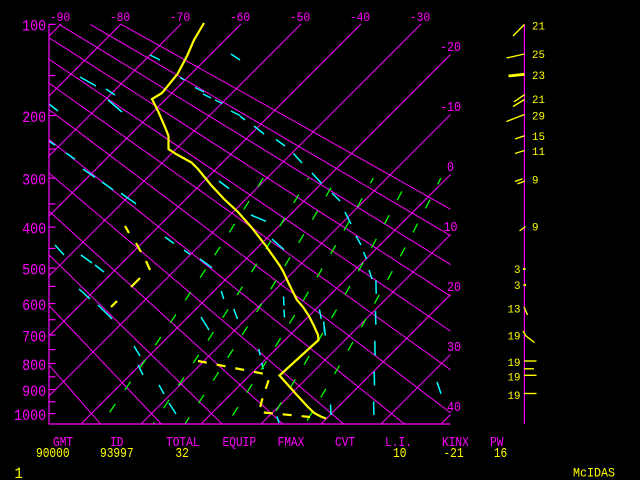 This screenshot has height=480, width=640. I want to click on svg-text: -30, so click(420, 17).